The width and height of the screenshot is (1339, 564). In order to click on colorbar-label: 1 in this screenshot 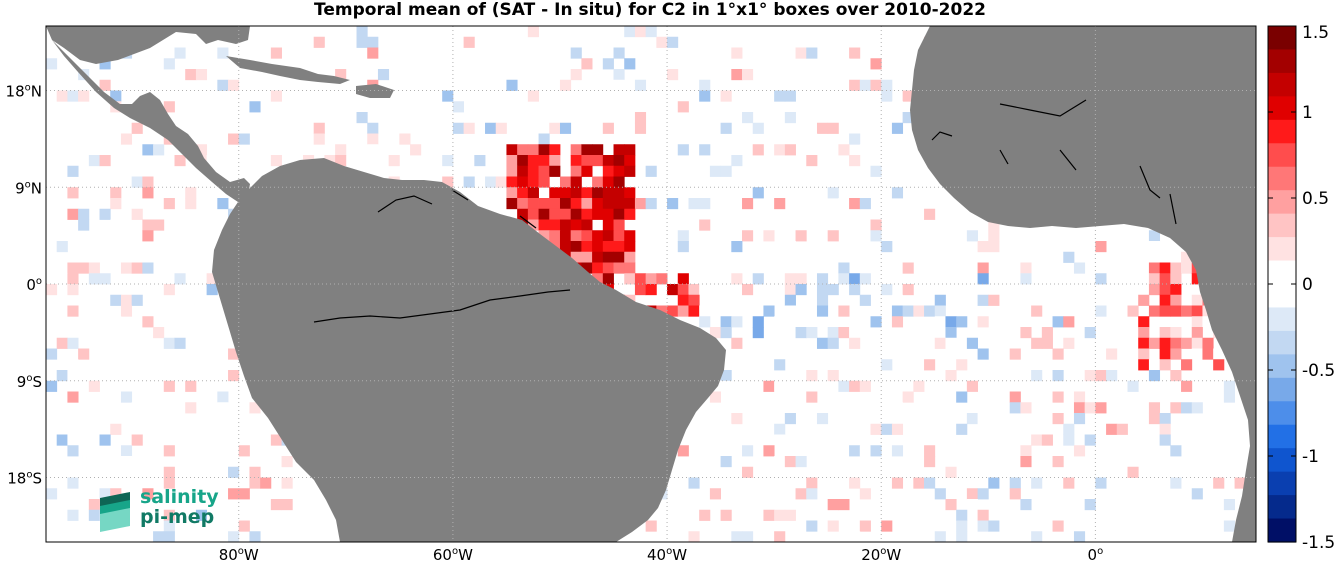, I will do `click(1307, 113)`.